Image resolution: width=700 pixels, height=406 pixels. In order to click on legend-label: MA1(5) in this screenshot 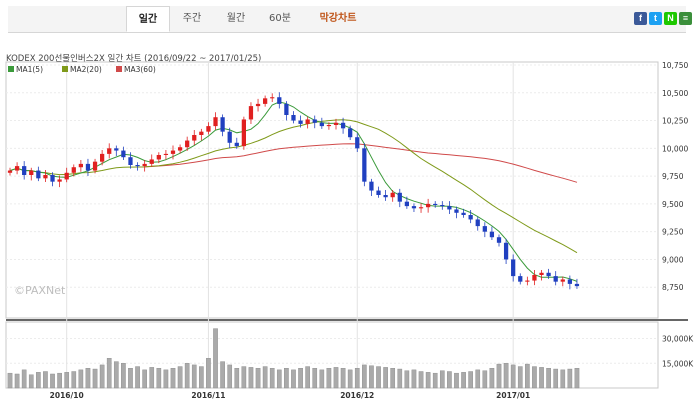, I will do `click(29, 69)`.